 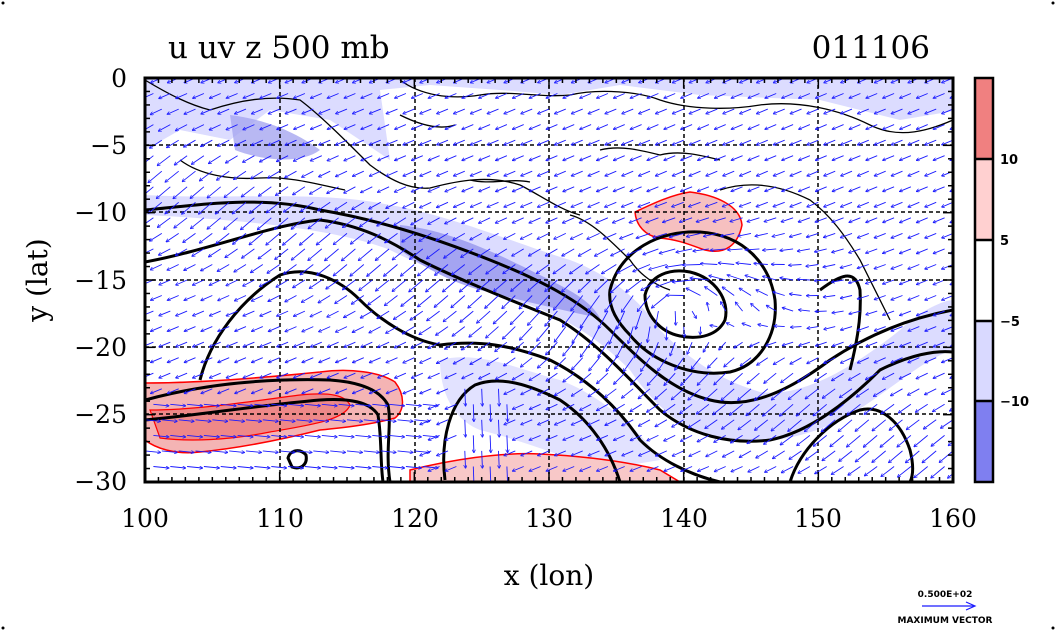 What do you see at coordinates (984, 199) in the screenshot?
I see `colorbar-swatch-mid-high` at bounding box center [984, 199].